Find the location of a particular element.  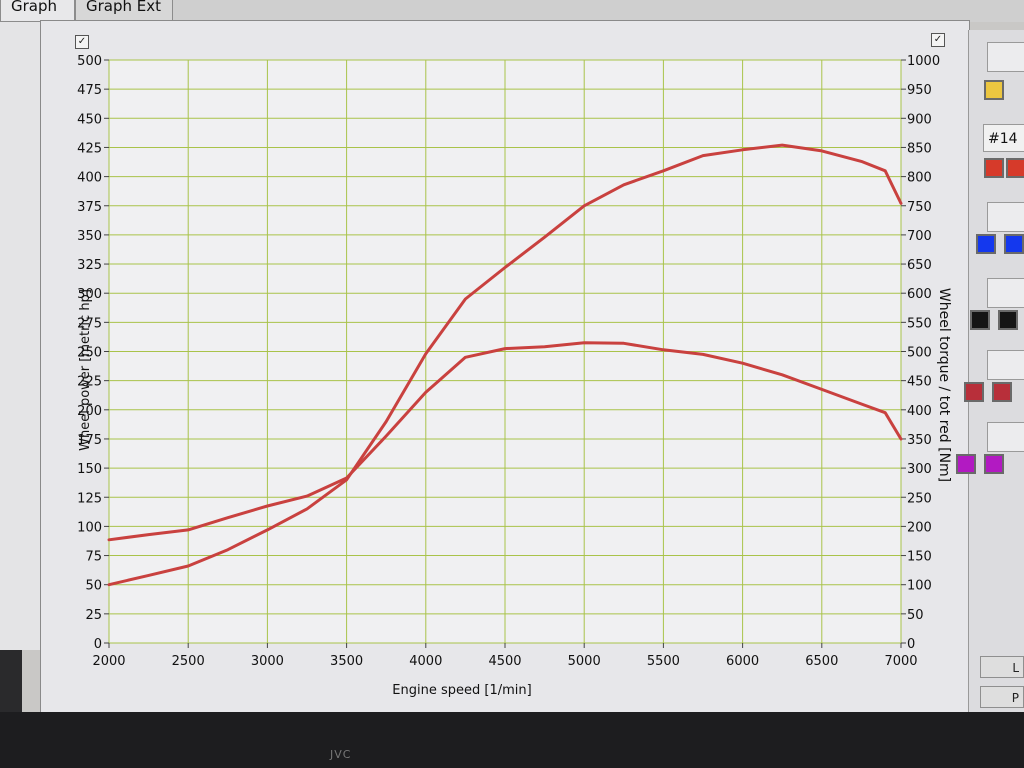

monitor-brand-logo: JVC is located at coordinates (341, 754).